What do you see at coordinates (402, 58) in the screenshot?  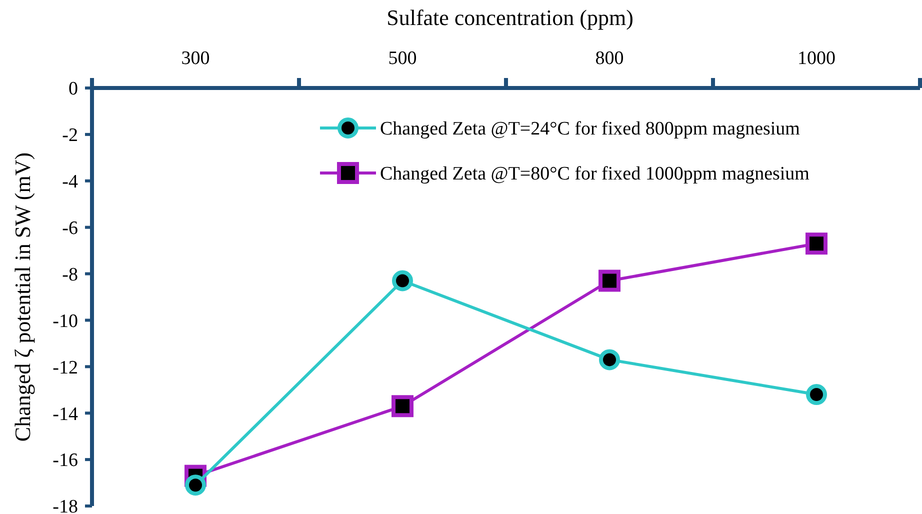 I see `x-tick-label: 500` at bounding box center [402, 58].